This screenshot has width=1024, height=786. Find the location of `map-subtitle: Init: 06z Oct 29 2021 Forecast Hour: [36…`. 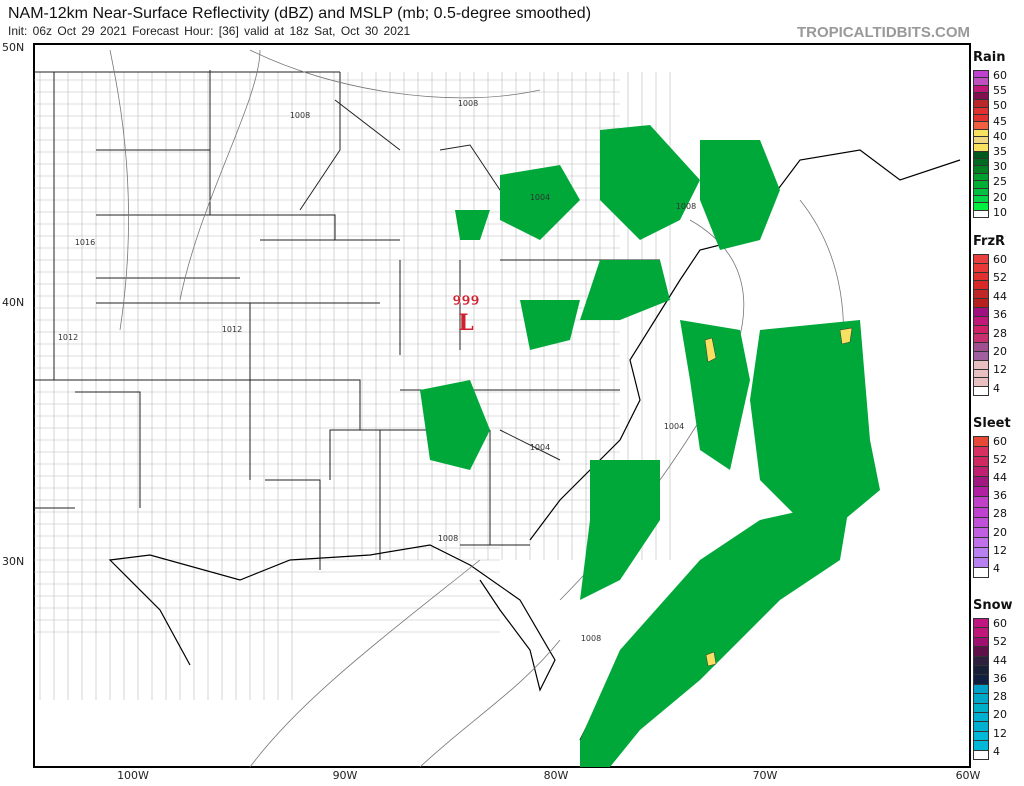

map-subtitle: Init: 06z Oct 29 2021 Forecast Hour: [36… is located at coordinates (209, 31).